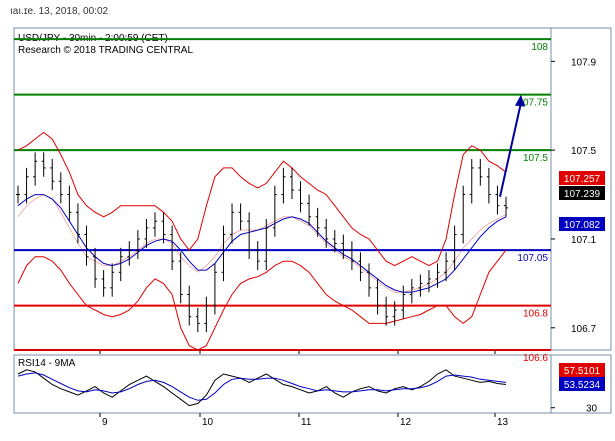  Describe the element at coordinates (583, 240) in the screenshot. I see `y-tick-label: 107.1` at that location.